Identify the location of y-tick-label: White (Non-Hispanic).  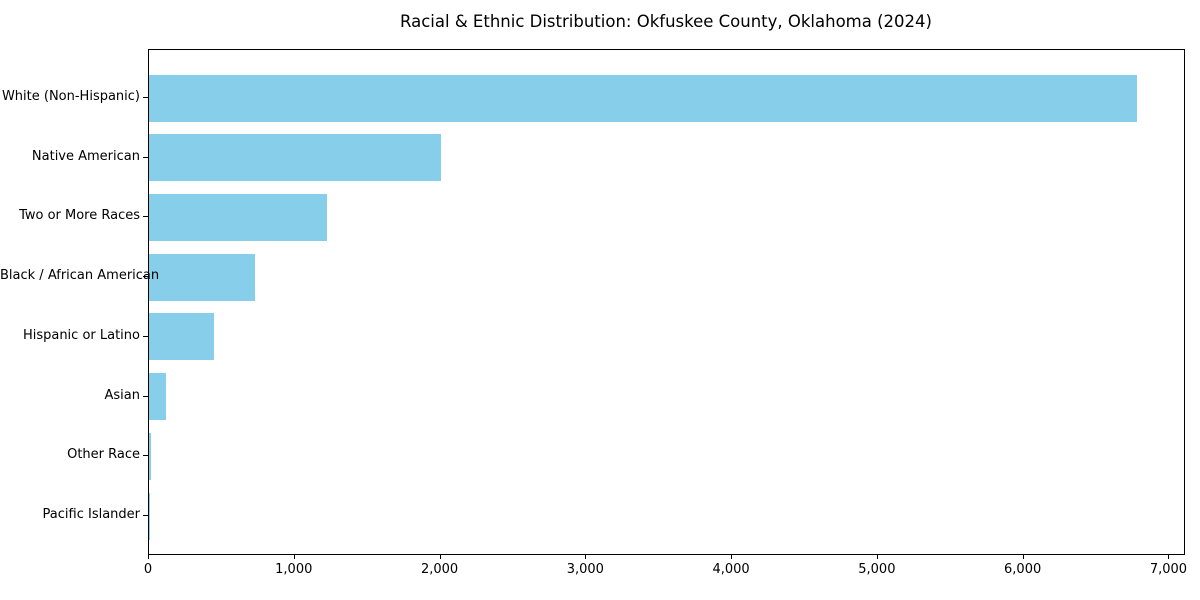
(70, 96).